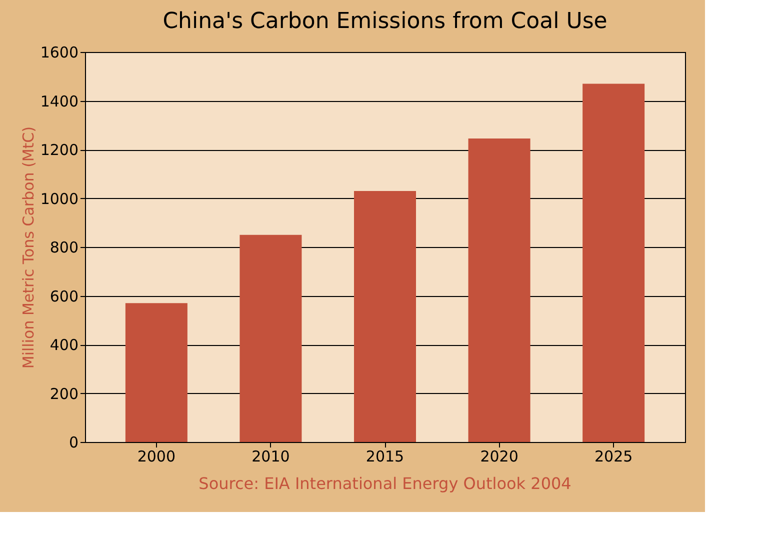 The width and height of the screenshot is (768, 550). Describe the element at coordinates (64, 247) in the screenshot. I see `y-tick-label: 800` at that location.